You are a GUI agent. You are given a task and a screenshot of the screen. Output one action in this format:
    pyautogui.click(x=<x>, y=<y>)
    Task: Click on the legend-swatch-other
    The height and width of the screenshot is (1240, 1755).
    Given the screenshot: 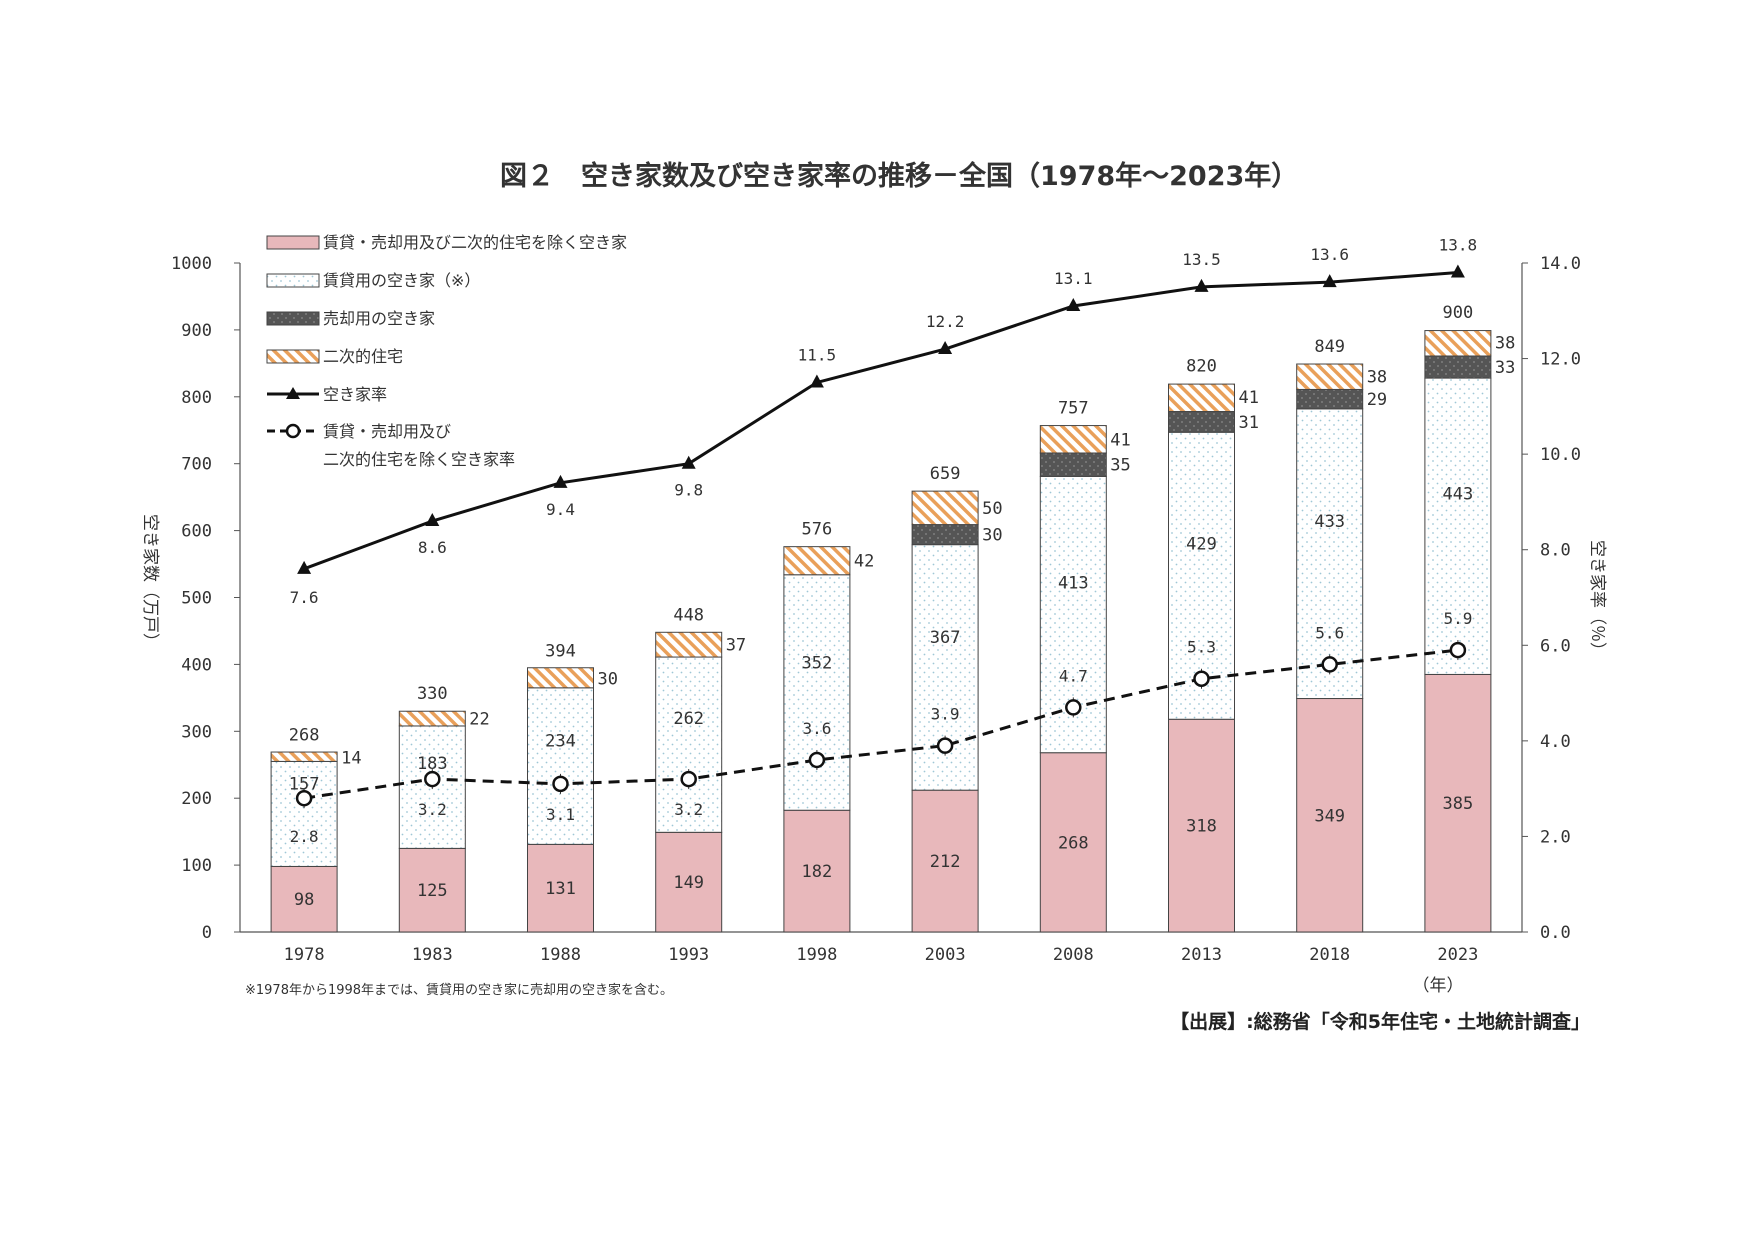 What is the action you would take?
    pyautogui.click(x=293, y=242)
    